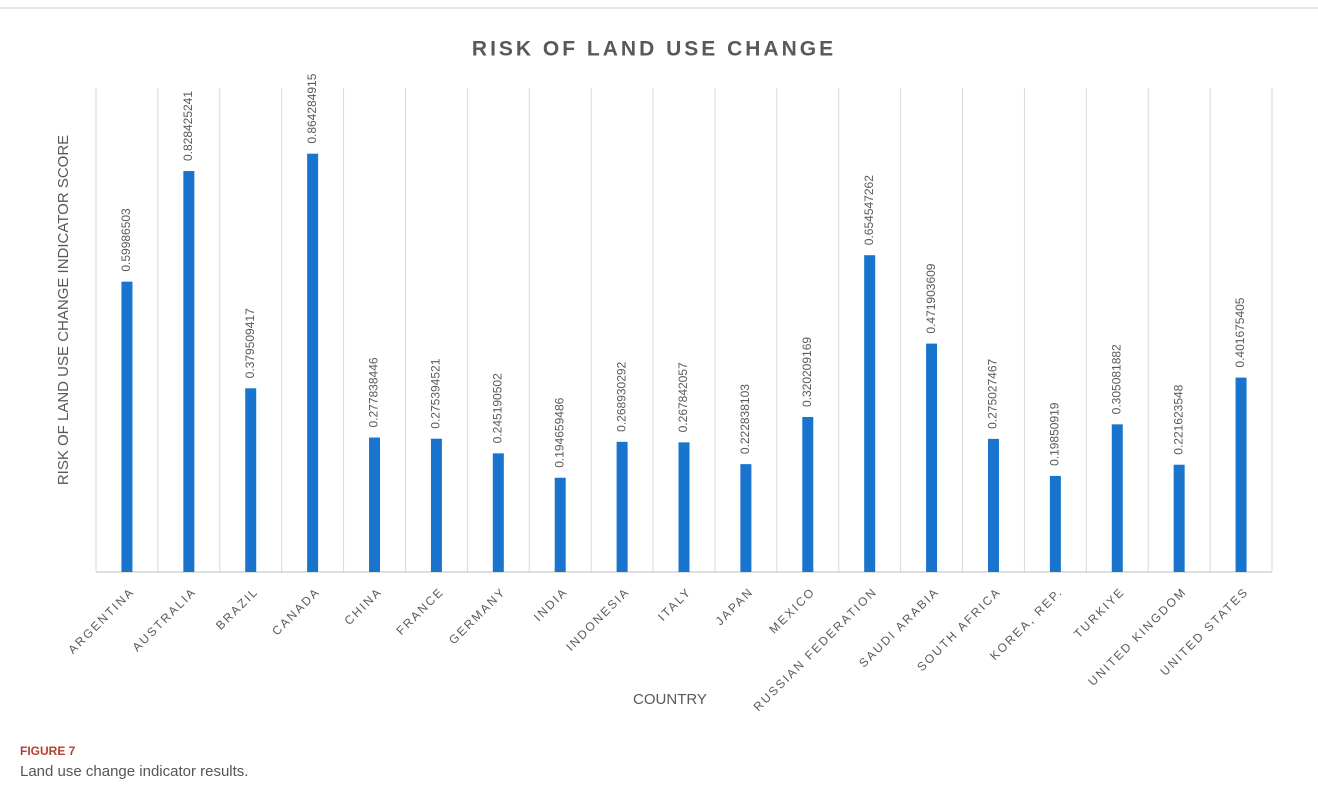 This screenshot has width=1318, height=805. I want to click on value-label: 0.268930292, so click(621, 396).